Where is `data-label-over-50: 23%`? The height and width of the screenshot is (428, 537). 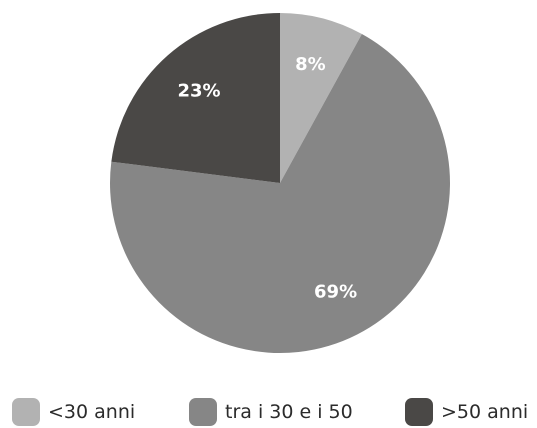
data-label-over-50: 23% is located at coordinates (199, 91).